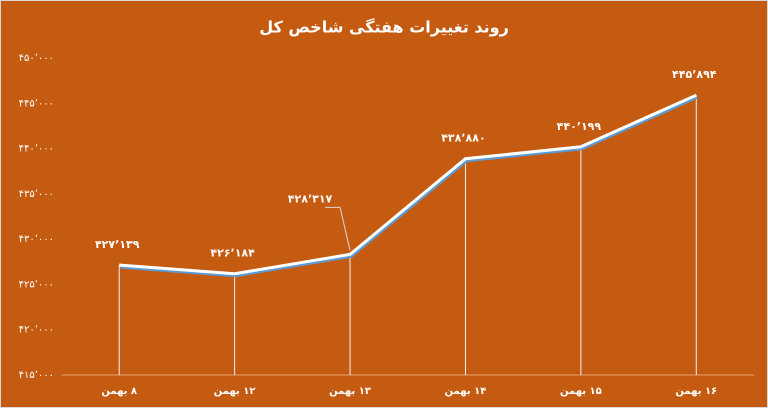 The width and height of the screenshot is (768, 408). Describe the element at coordinates (338, 228) in the screenshot. I see `leader-line` at that location.